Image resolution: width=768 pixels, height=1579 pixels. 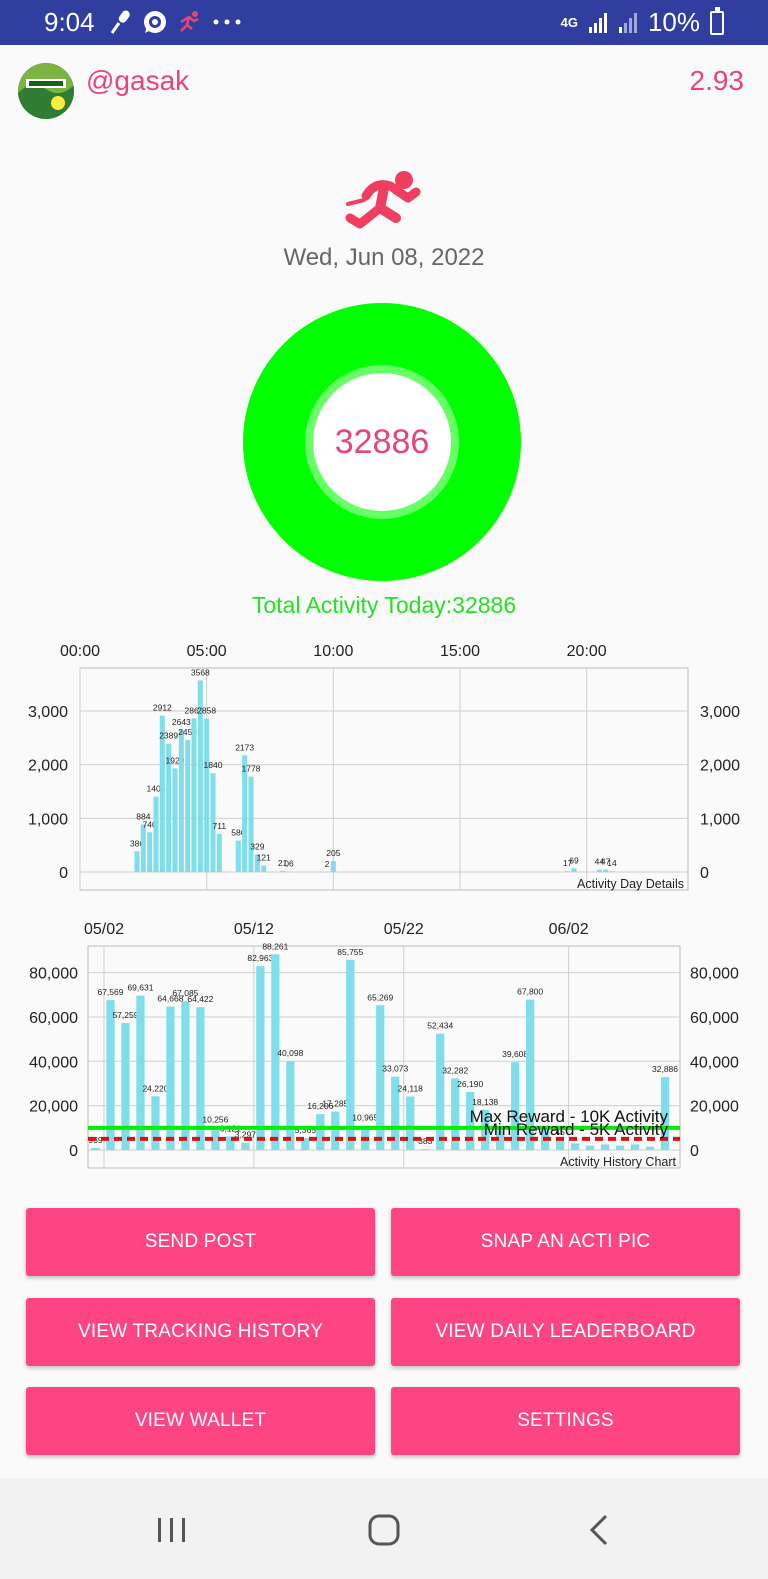 I want to click on history-bar-label: 64,422, so click(x=200, y=999).